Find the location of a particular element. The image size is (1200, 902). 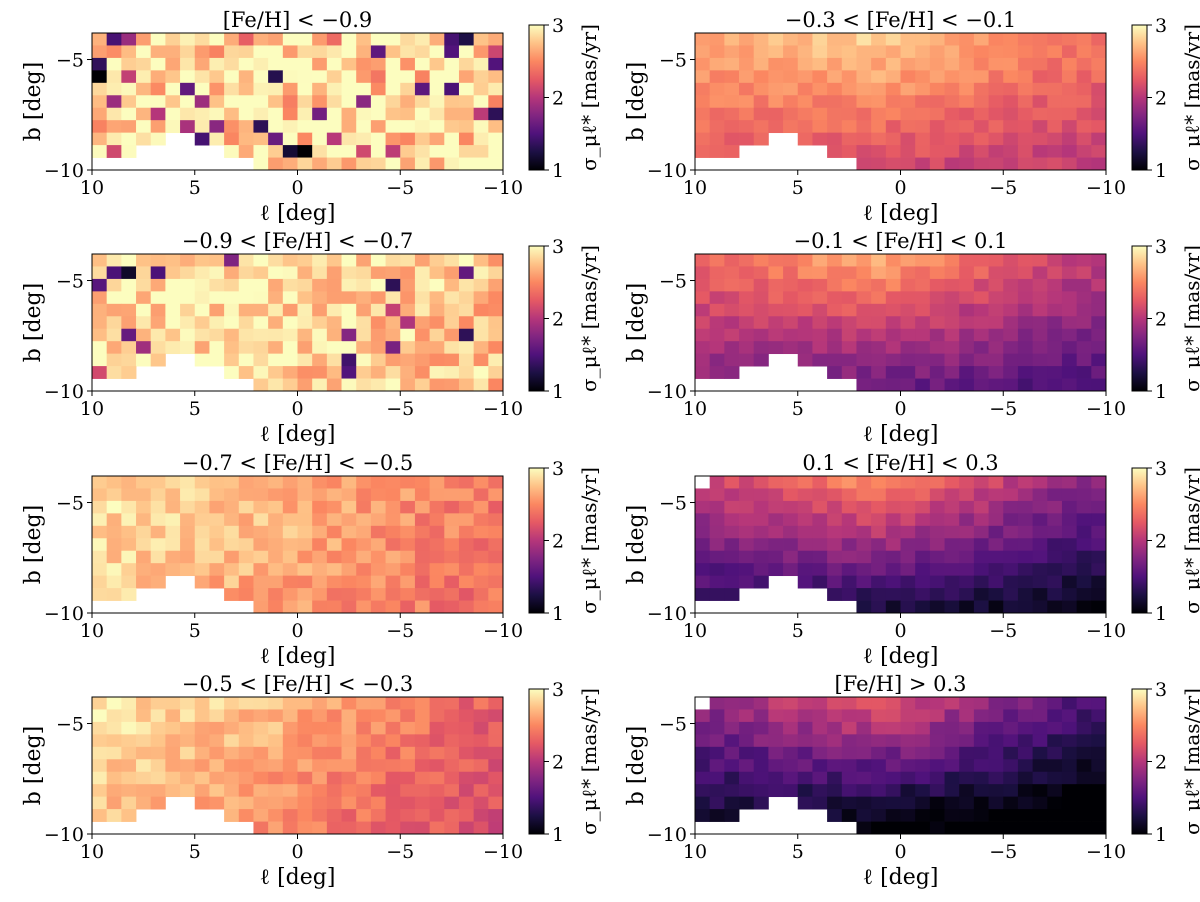

x-tick-label: 10 is located at coordinates (92, 188).